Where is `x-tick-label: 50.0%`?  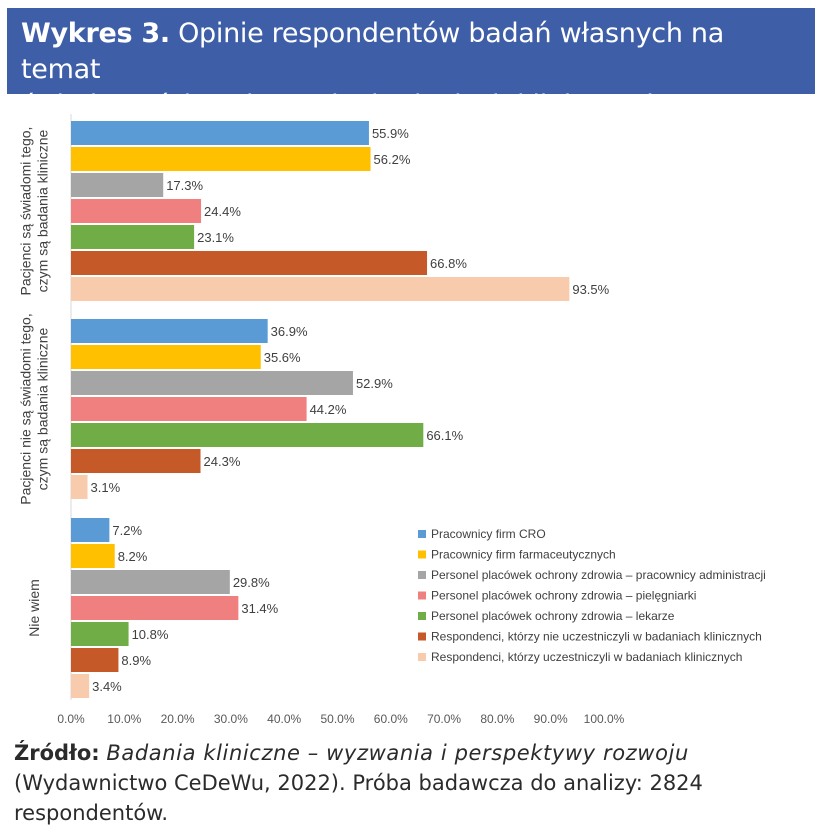
x-tick-label: 50.0% is located at coordinates (337, 719).